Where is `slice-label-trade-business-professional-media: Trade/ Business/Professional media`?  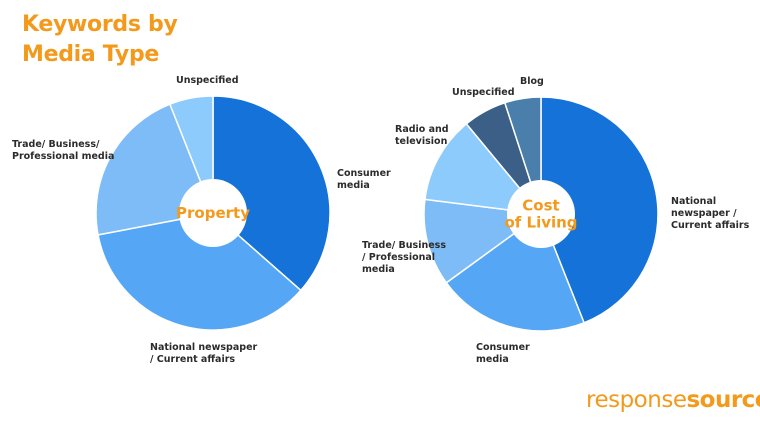
slice-label-trade-business-professional-media: Trade/ Business/Professional media is located at coordinates (63, 150).